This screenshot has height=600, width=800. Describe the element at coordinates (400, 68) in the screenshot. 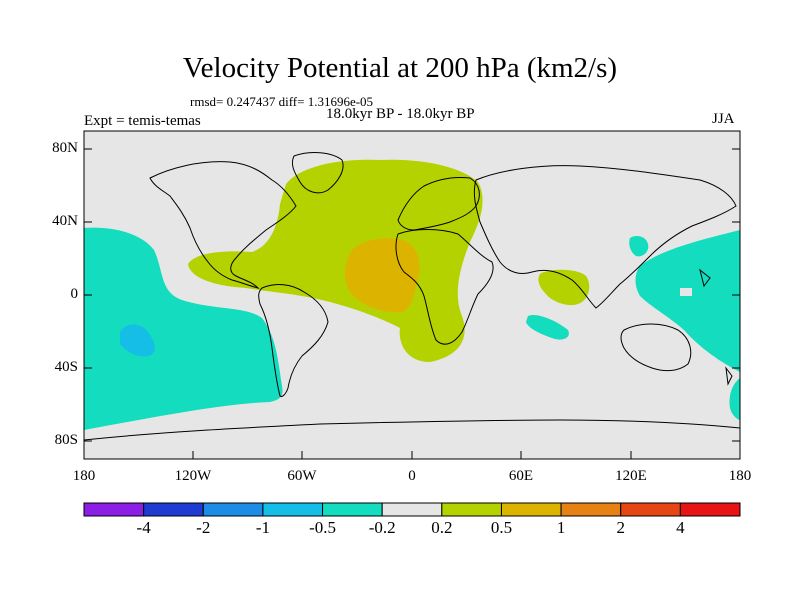

I see `plot-title: Velocity Potential at 200 hPa (km2/s)` at that location.